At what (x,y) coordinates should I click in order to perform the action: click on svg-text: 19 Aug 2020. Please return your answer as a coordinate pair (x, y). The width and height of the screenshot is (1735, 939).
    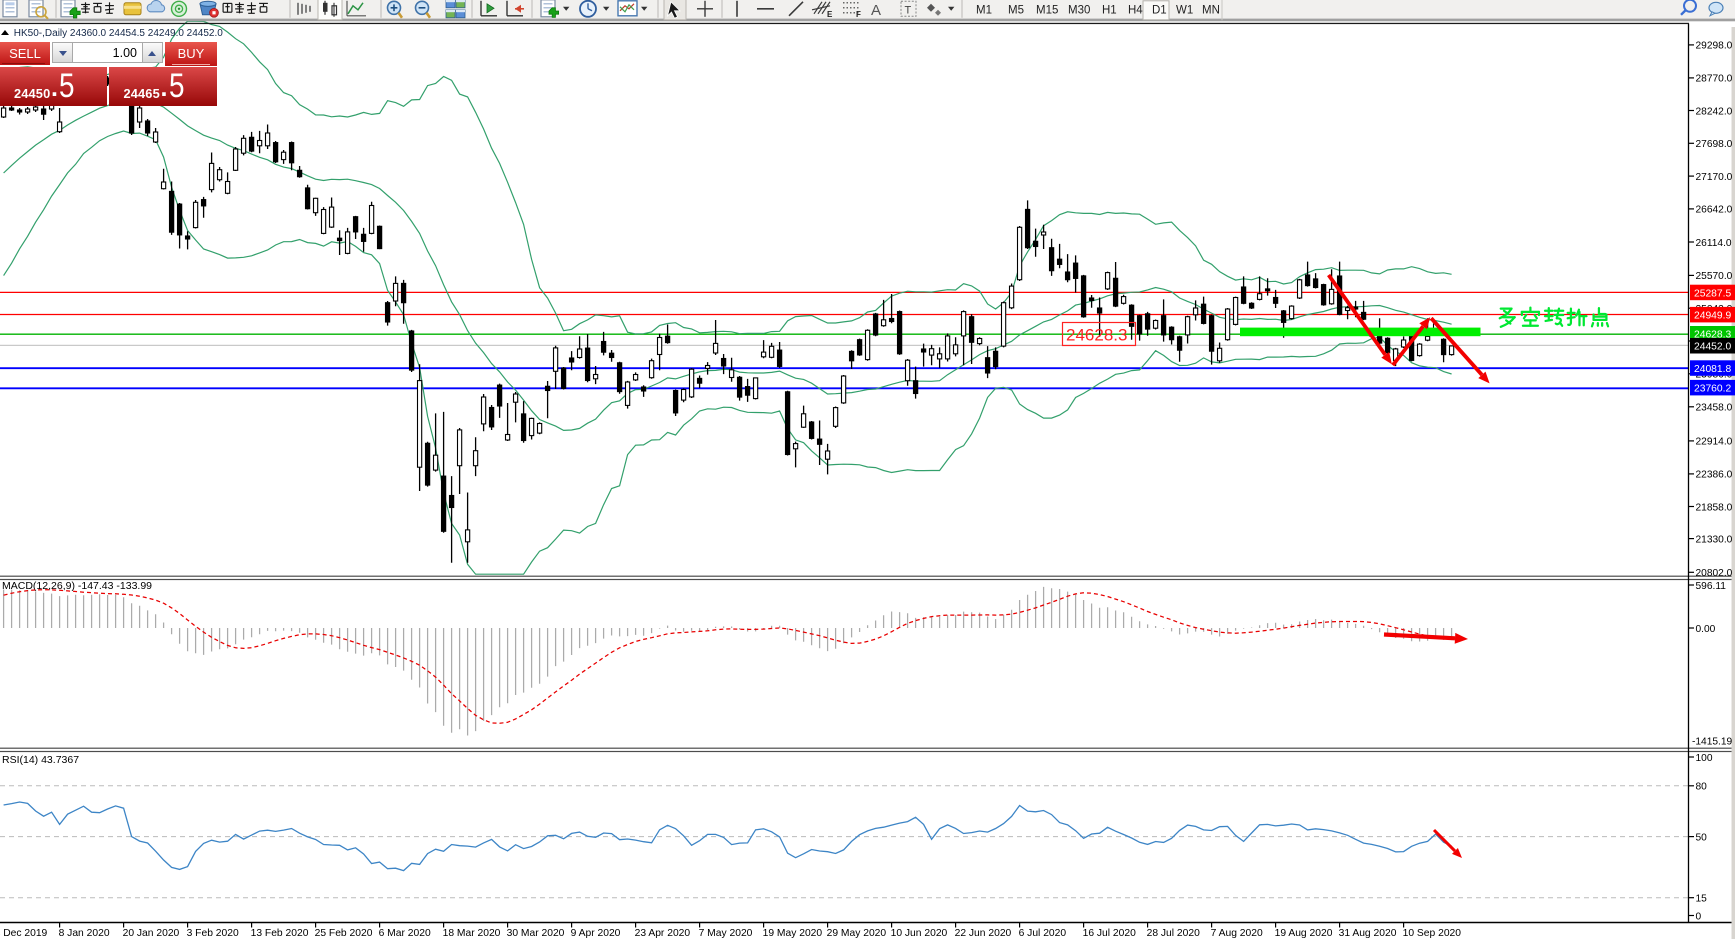
    Looking at the image, I should click on (1304, 933).